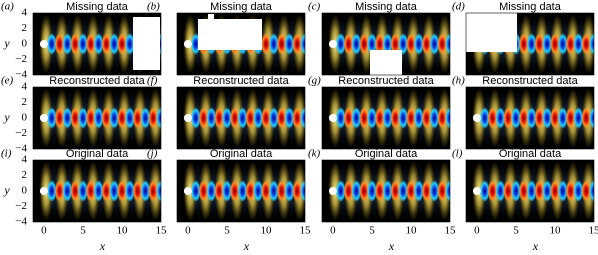 Image resolution: width=598 pixels, height=255 pixels. What do you see at coordinates (7, 81) in the screenshot?
I see `panel-label: (e)` at bounding box center [7, 81].